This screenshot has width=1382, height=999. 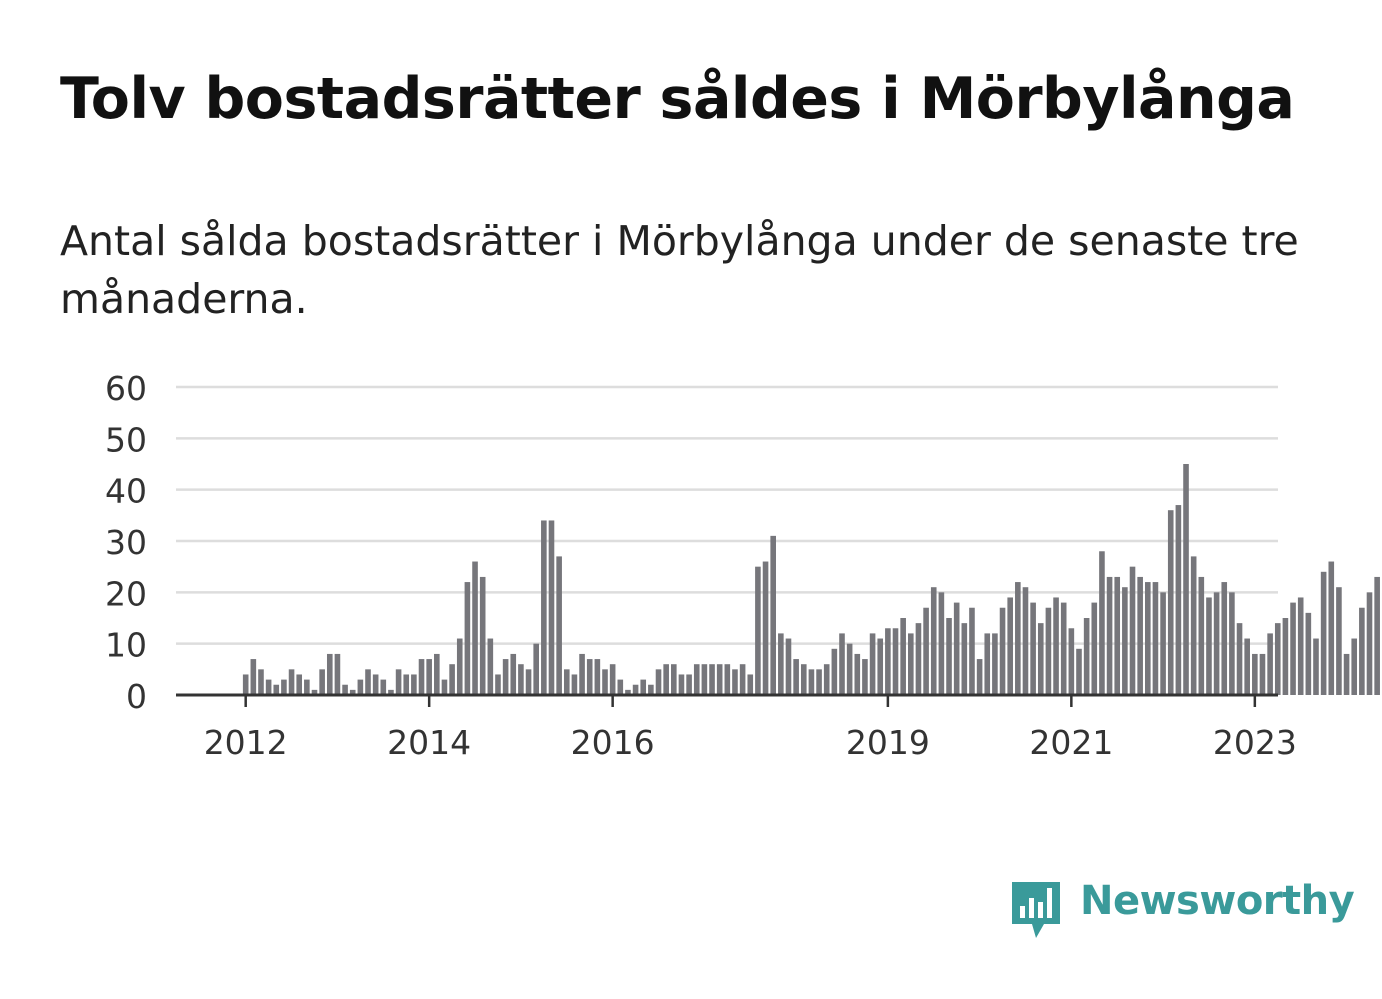 I want to click on y-tick-label: 50, so click(x=126, y=439).